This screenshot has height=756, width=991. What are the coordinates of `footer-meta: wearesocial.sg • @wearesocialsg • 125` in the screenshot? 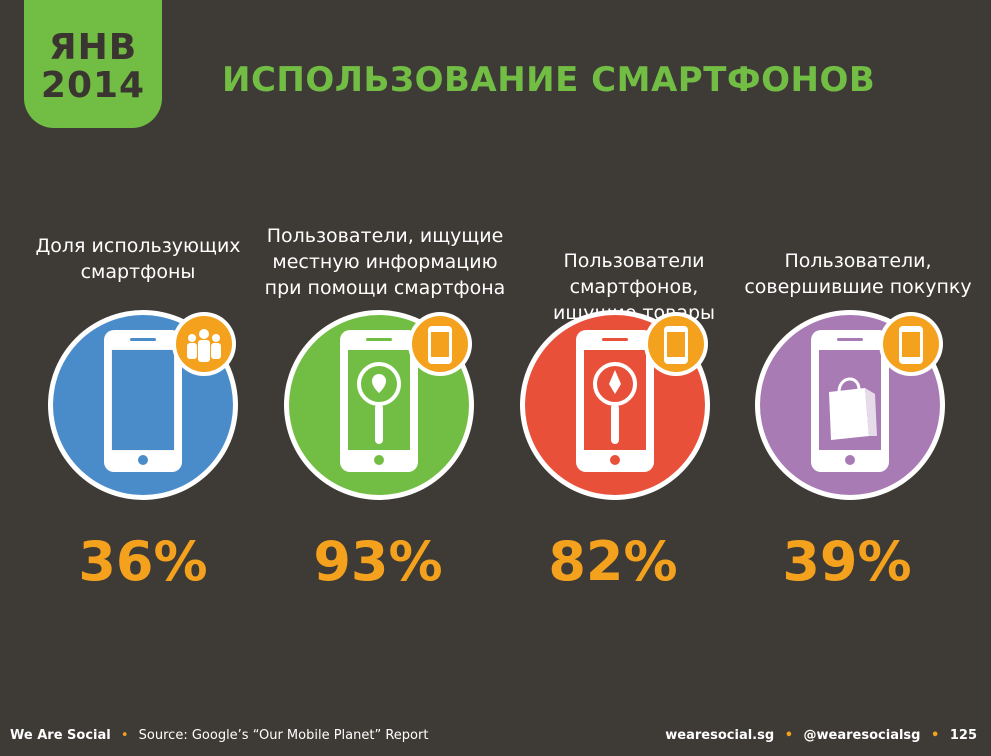 It's located at (821, 735).